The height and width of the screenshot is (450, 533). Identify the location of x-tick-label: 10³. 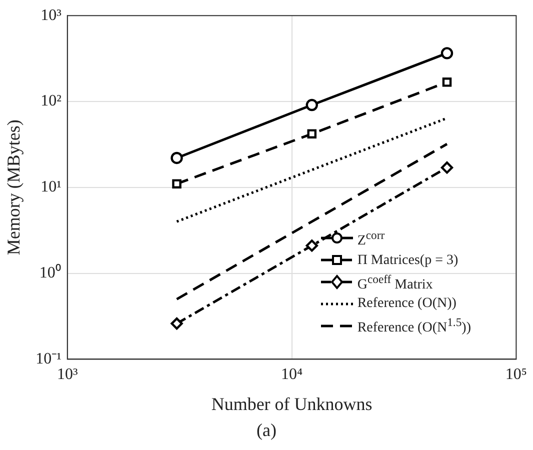
(67, 375).